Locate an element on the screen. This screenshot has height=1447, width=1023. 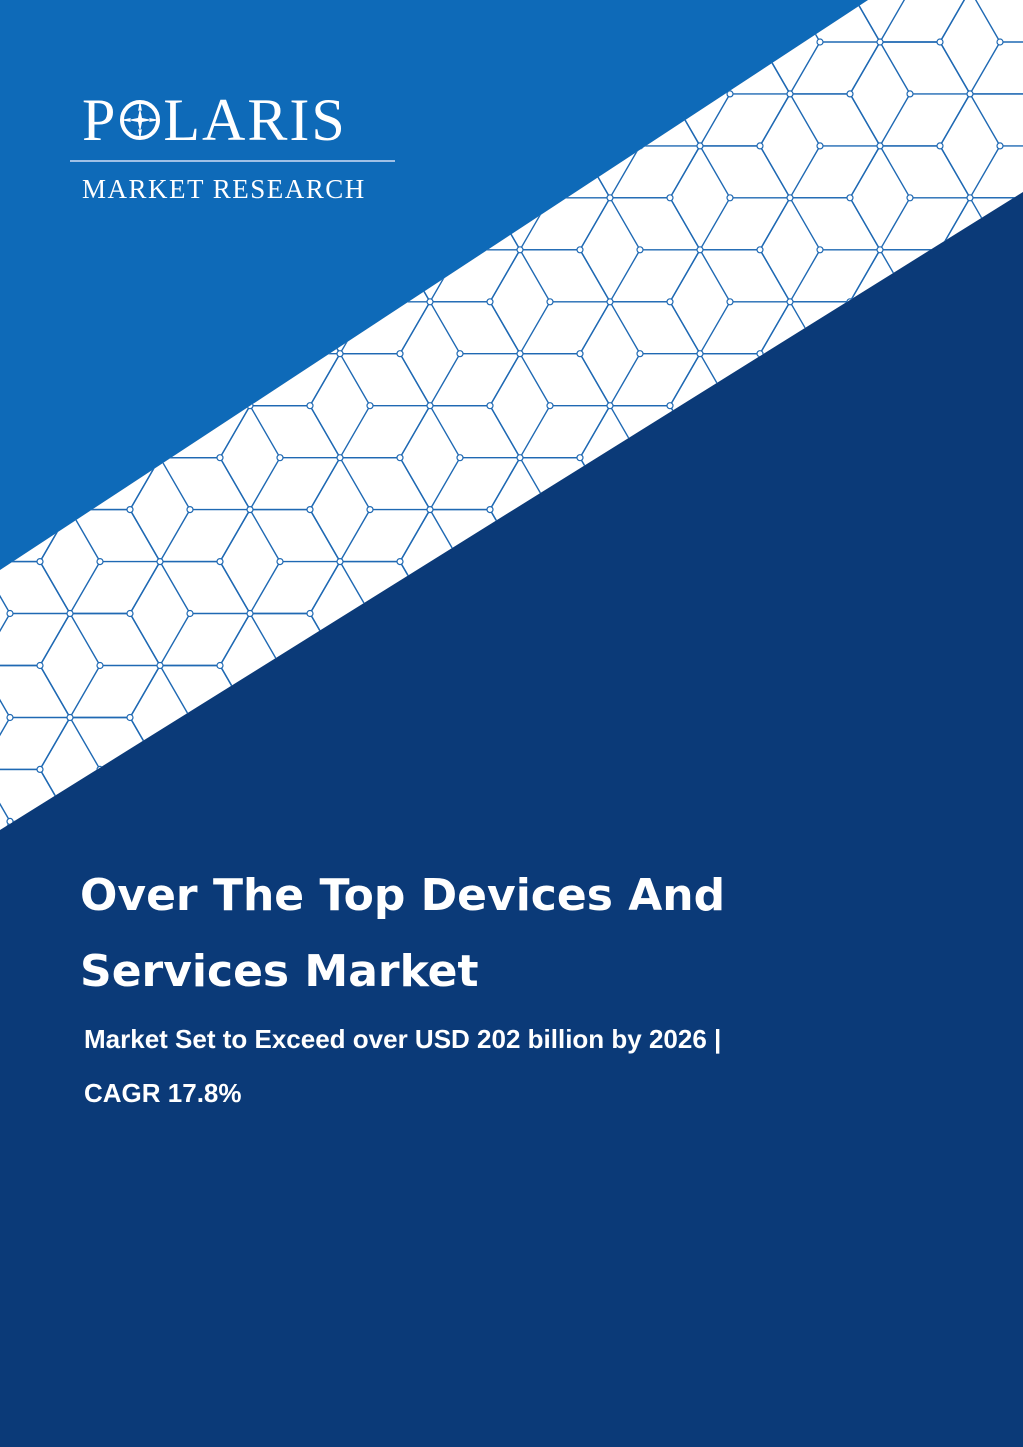
compass-star-icon is located at coordinates (140, 120).